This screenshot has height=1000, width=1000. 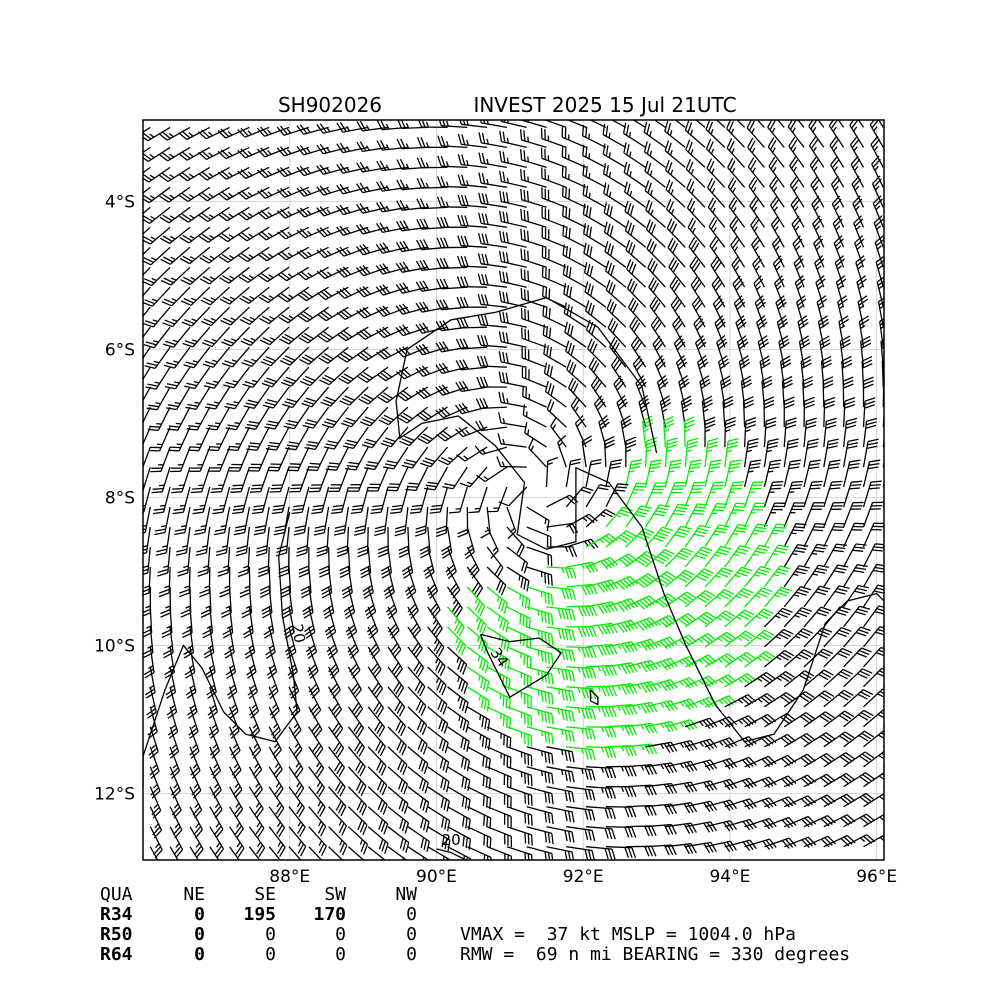 What do you see at coordinates (120, 498) in the screenshot?
I see `y-tick-label: 8°S` at bounding box center [120, 498].